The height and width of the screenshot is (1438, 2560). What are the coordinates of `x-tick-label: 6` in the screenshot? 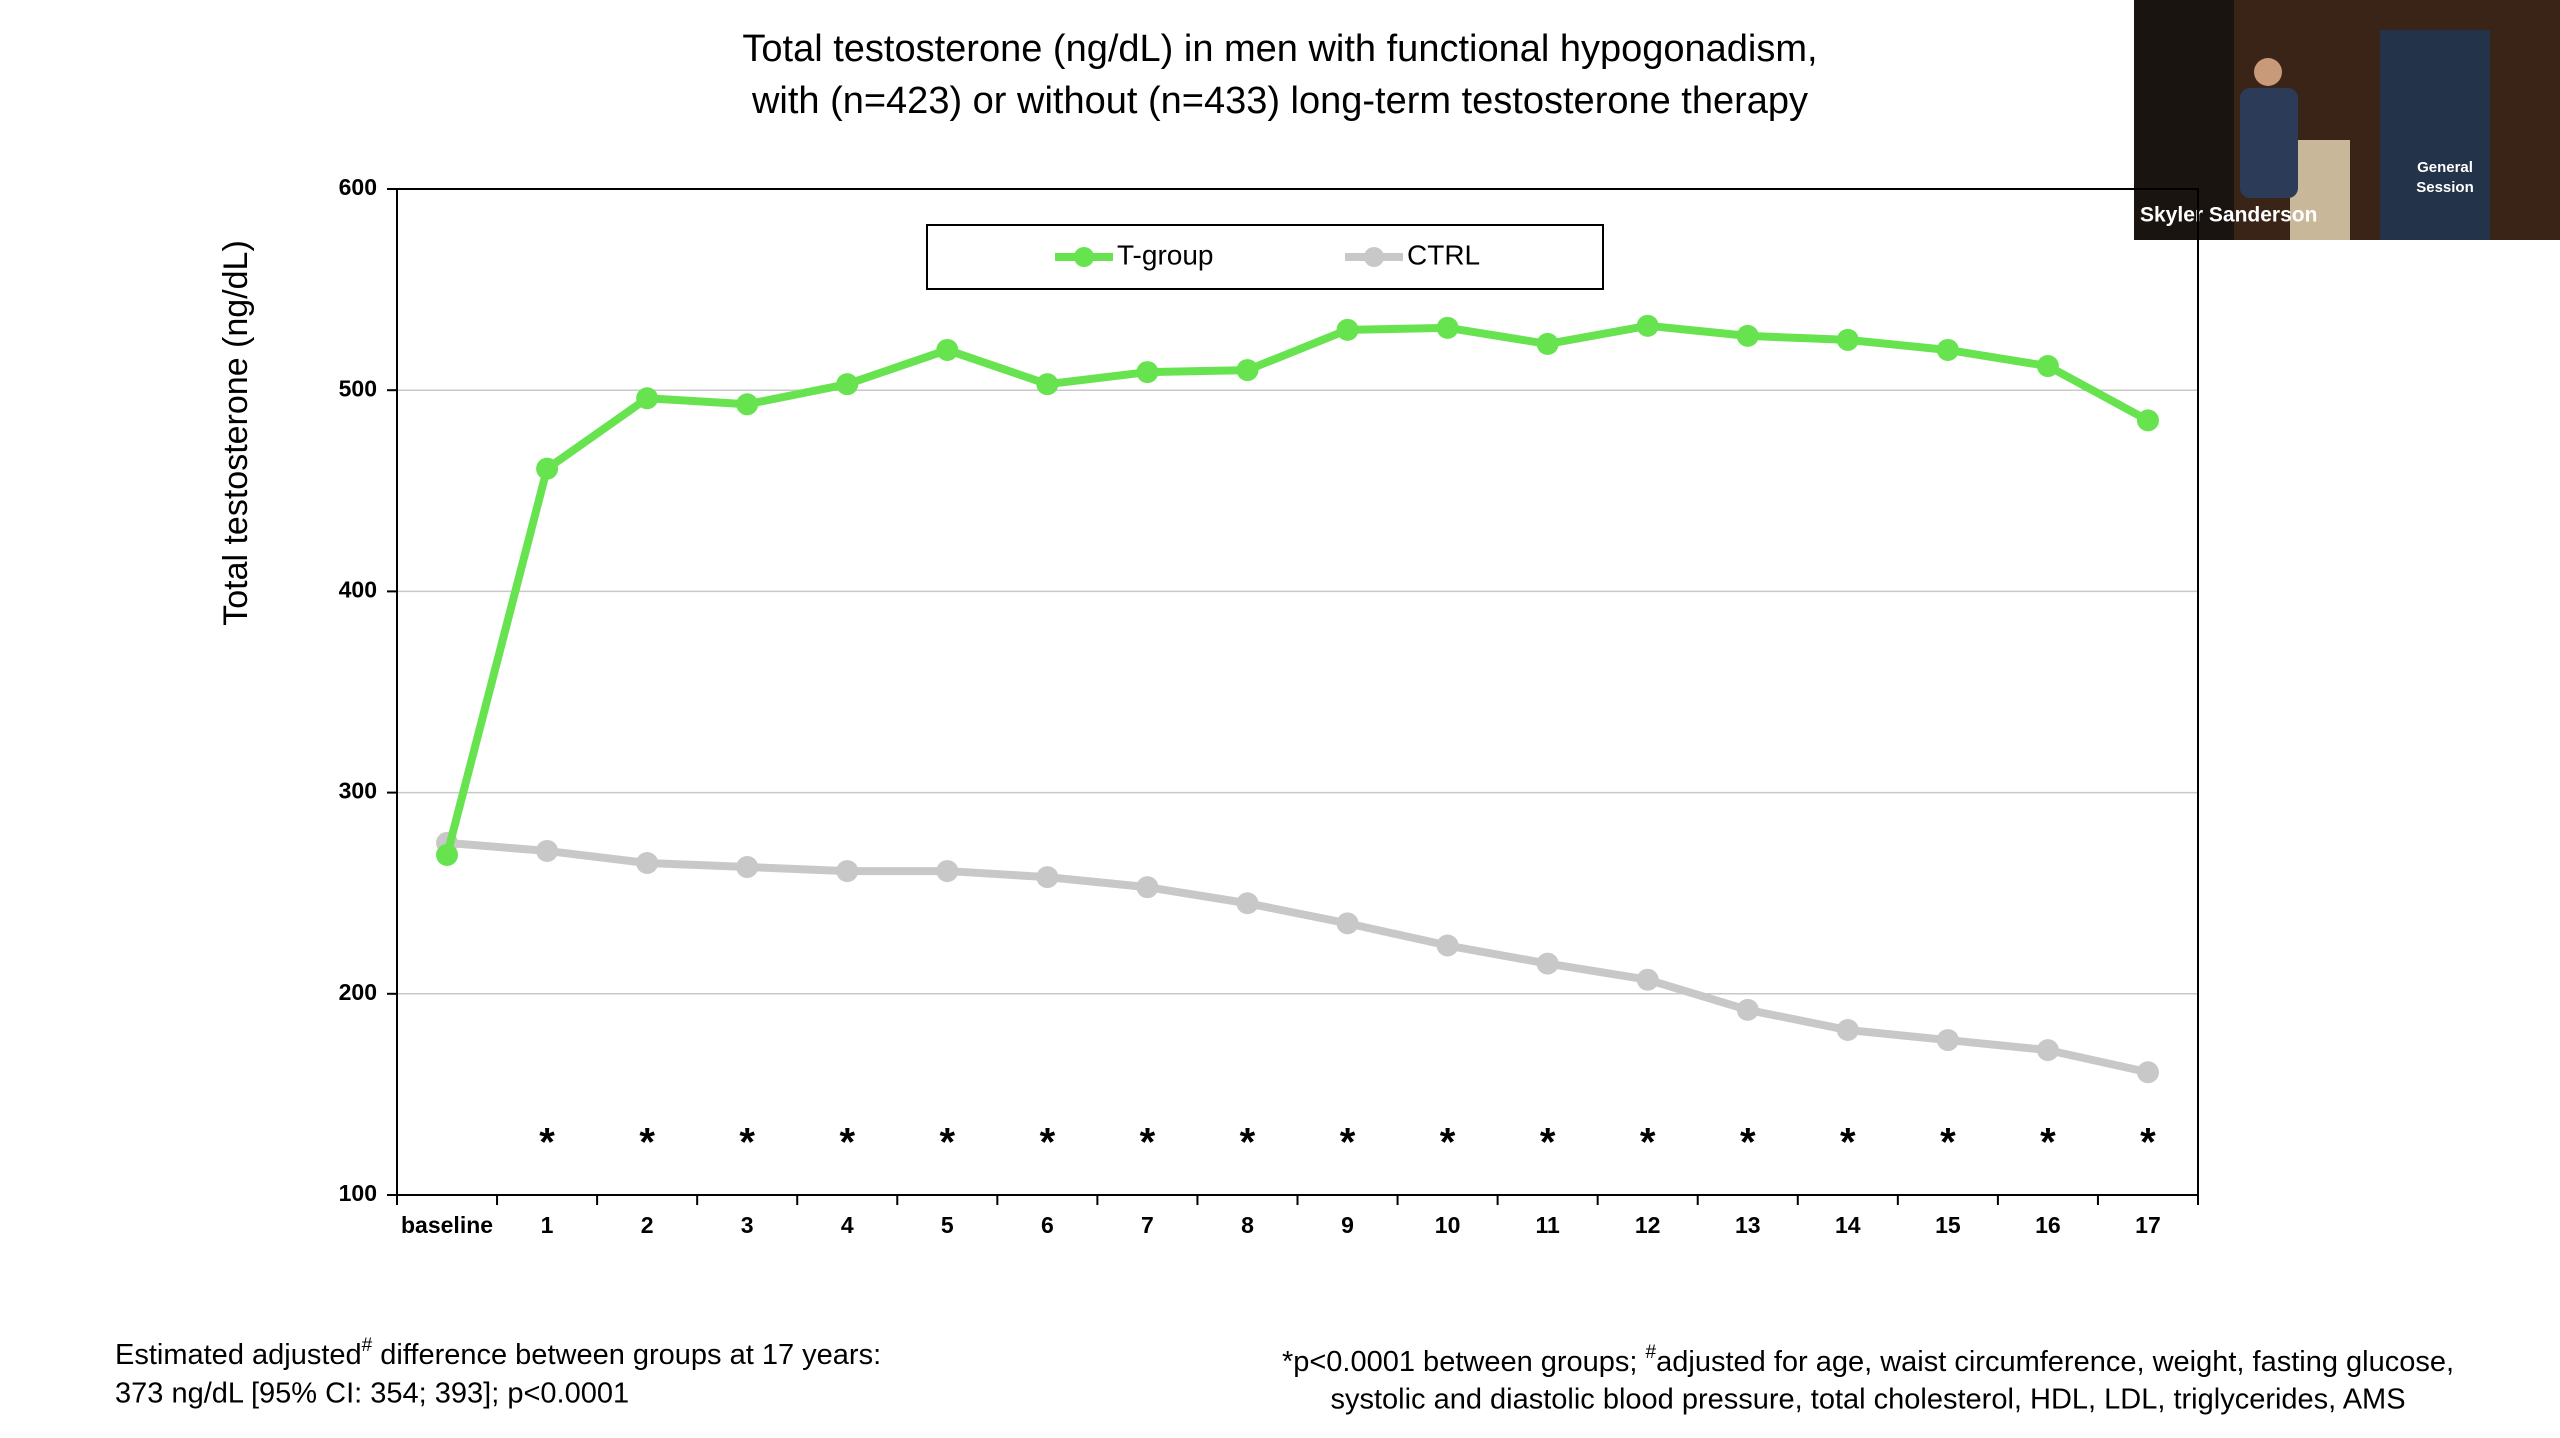 It's located at (1047, 1225).